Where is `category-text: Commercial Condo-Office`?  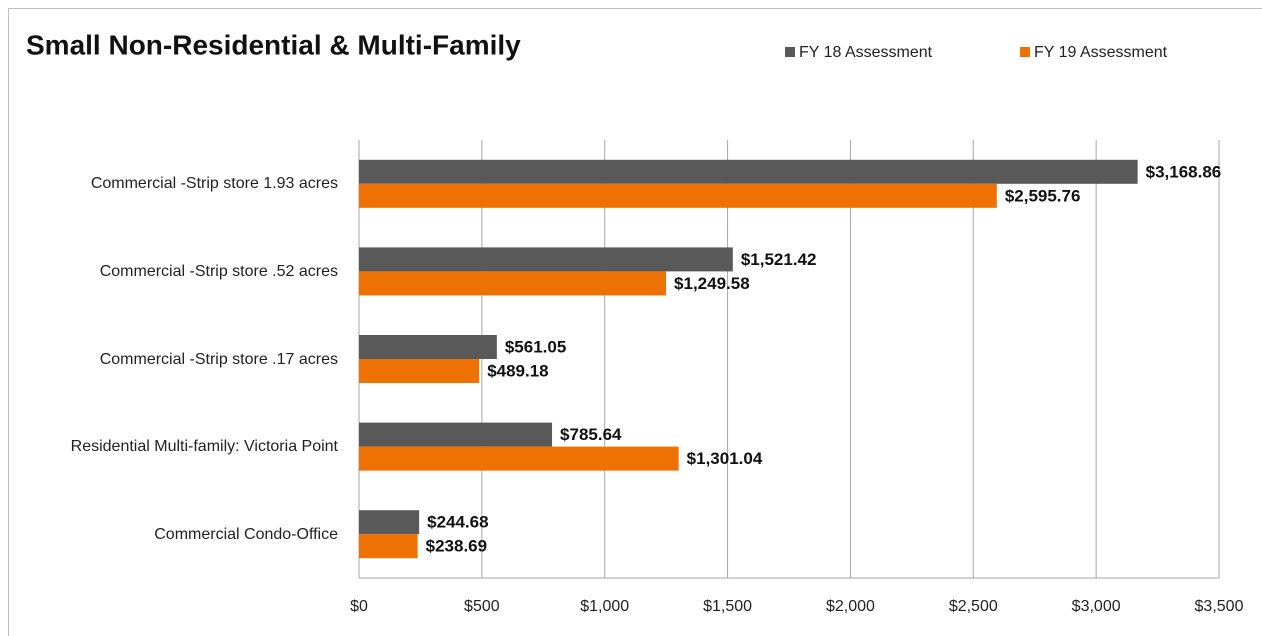
category-text: Commercial Condo-Office is located at coordinates (246, 534).